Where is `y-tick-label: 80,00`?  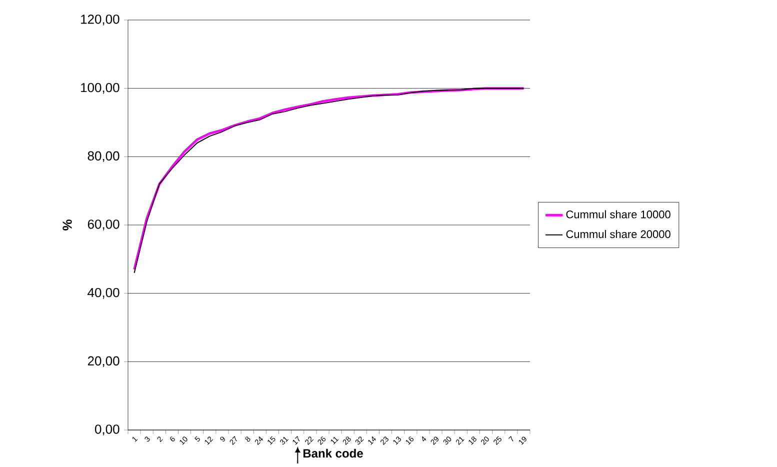 y-tick-label: 80,00 is located at coordinates (104, 156).